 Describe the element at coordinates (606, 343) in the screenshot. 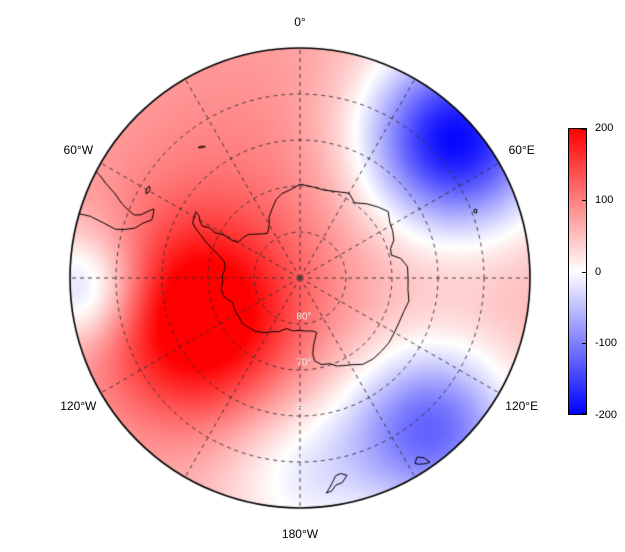

I see `colorbar-tick-label-neg100: -100` at that location.